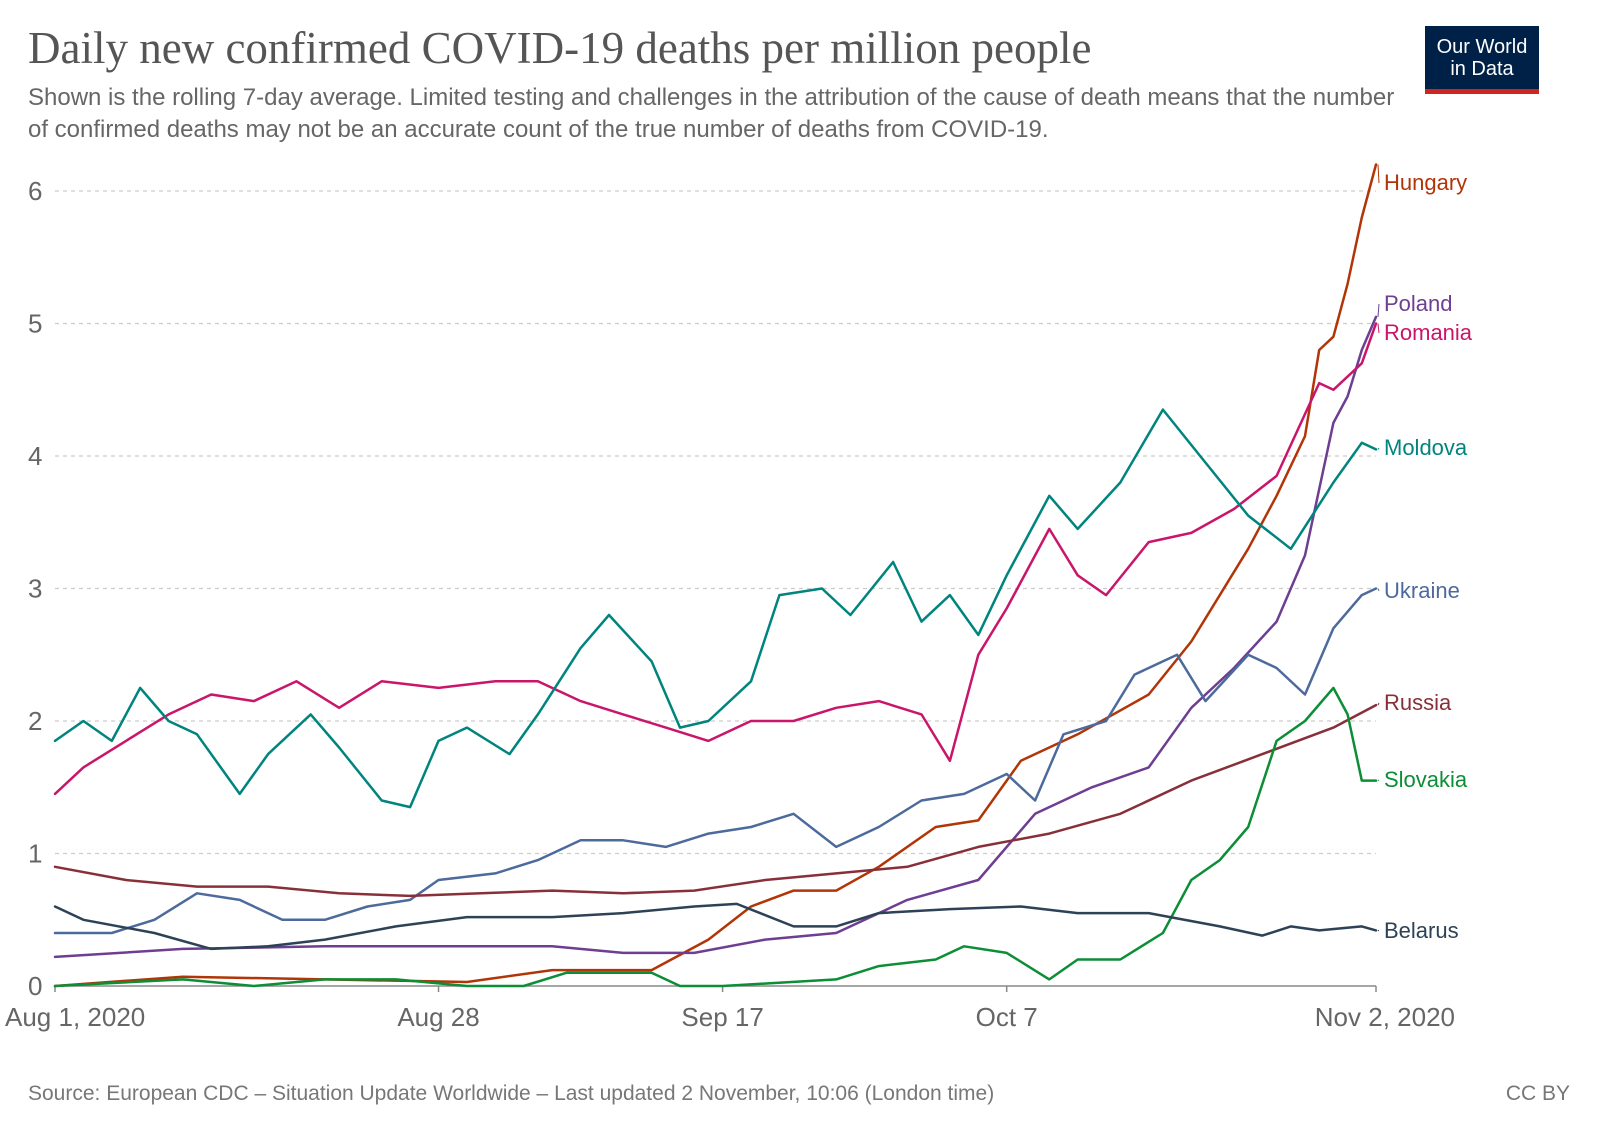  Describe the element at coordinates (1482, 47) in the screenshot. I see `logo-line-1: Our World` at that location.